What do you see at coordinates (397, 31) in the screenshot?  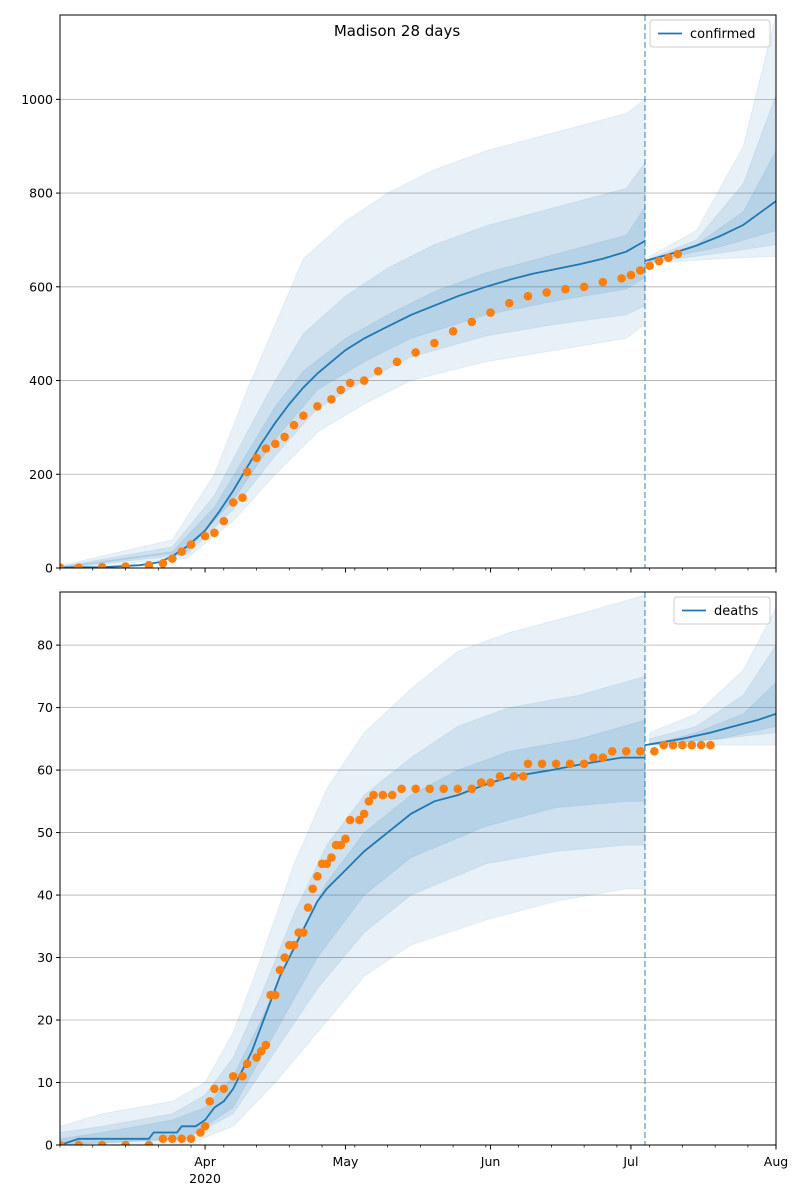 I see `confirmed-chart-title: Madison 28 days` at bounding box center [397, 31].